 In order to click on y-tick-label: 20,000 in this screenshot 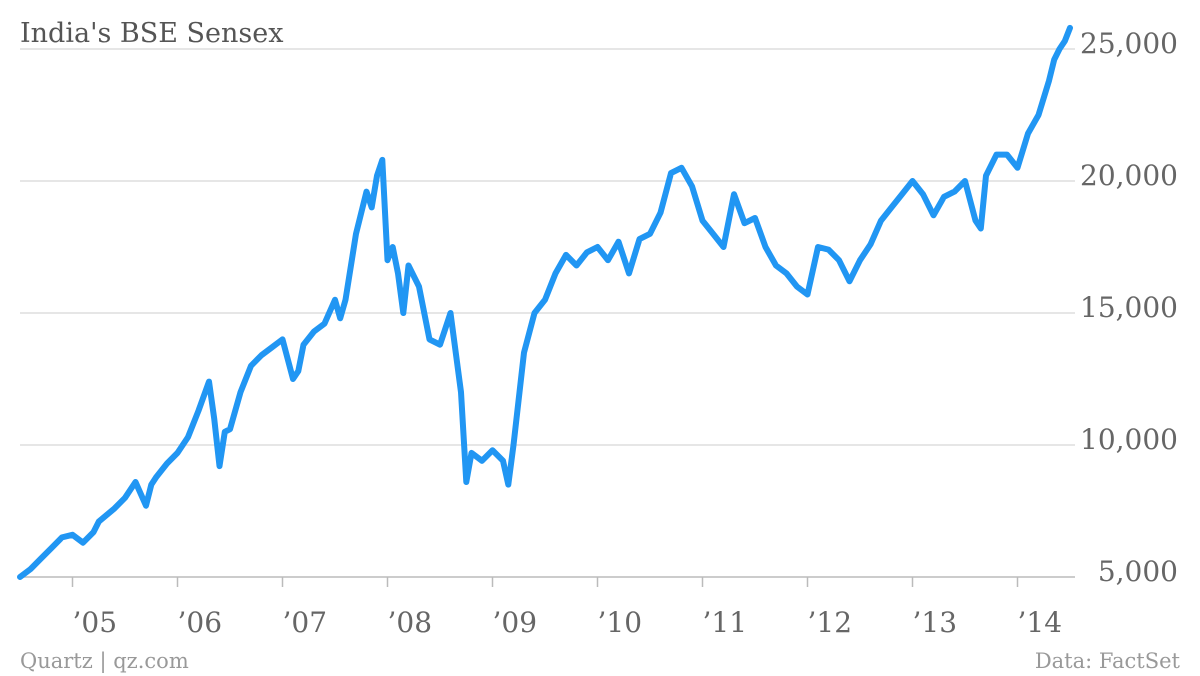, I will do `click(1129, 175)`.